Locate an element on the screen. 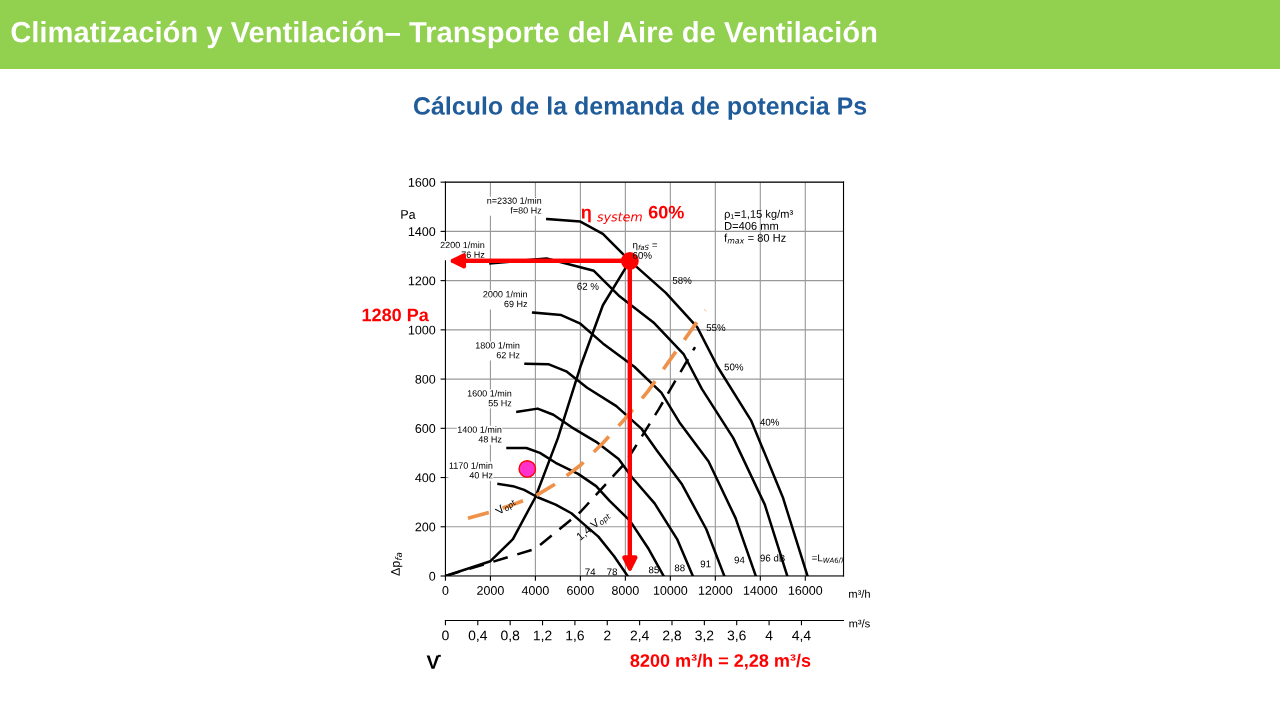 The height and width of the screenshot is (720, 1280). x-tick-label: 6000 is located at coordinates (580, 590).